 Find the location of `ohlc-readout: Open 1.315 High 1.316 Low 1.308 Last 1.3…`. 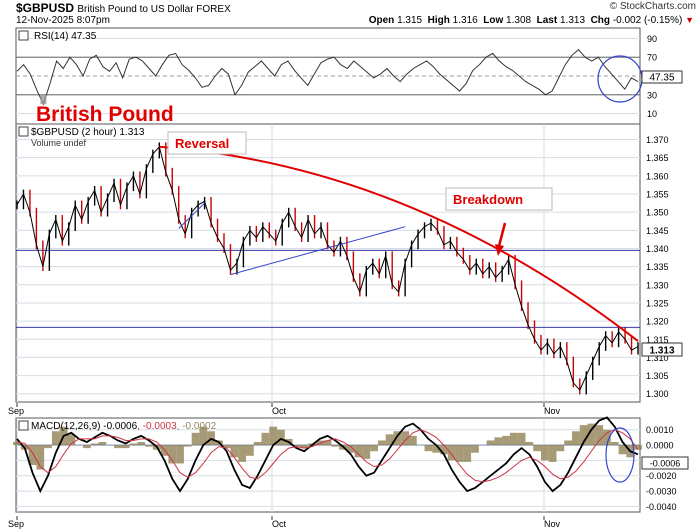

ohlc-readout: Open 1.315 High 1.316 Low 1.308 Last 1.3… is located at coordinates (531, 20).